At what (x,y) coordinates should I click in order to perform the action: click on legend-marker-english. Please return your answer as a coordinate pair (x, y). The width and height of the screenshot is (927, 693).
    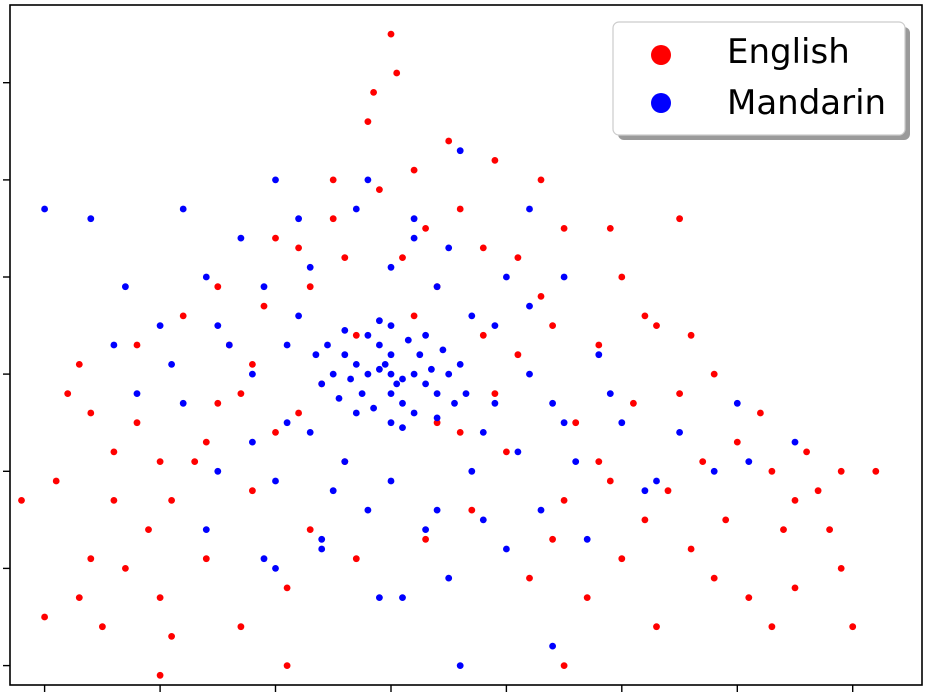
    Looking at the image, I should click on (661, 55).